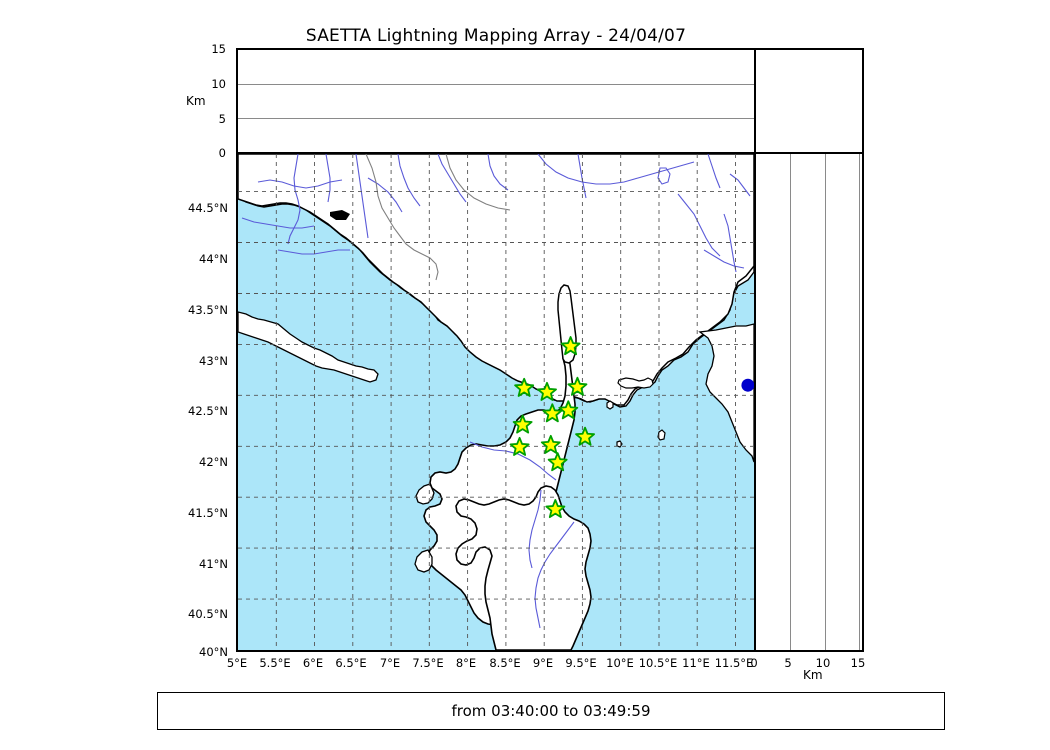 This screenshot has height=750, width=1050. What do you see at coordinates (208, 310) in the screenshot?
I see `map-ytick-43_5: 43.5°N` at bounding box center [208, 310].